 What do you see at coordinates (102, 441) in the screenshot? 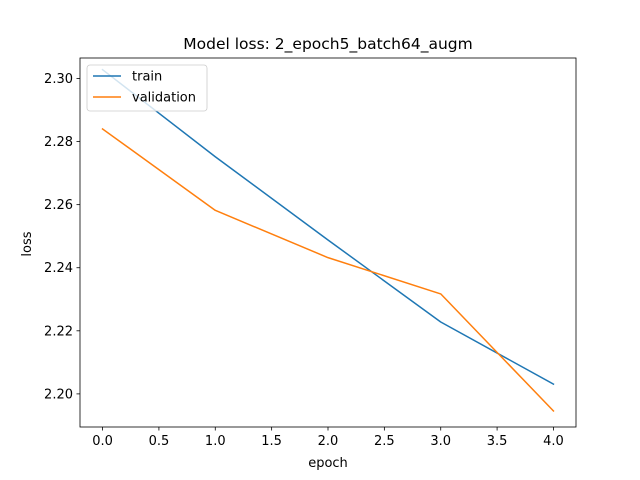
I see `x-tick-label: 0.0` at bounding box center [102, 441].